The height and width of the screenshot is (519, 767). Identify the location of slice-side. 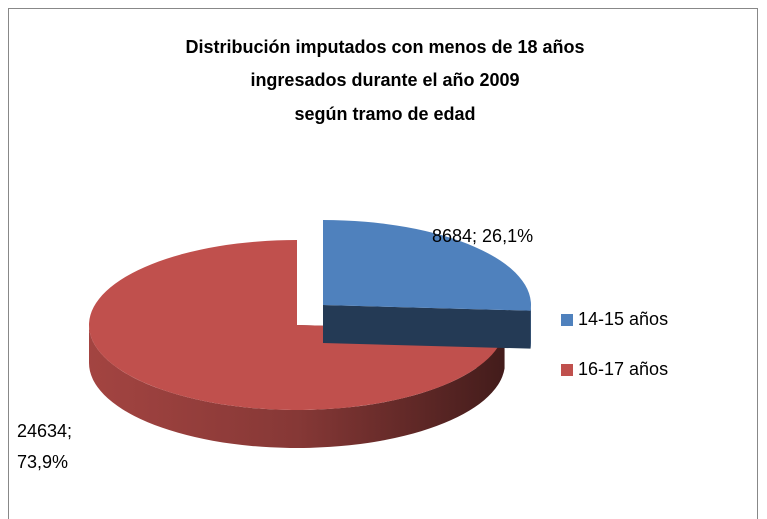
(297, 387).